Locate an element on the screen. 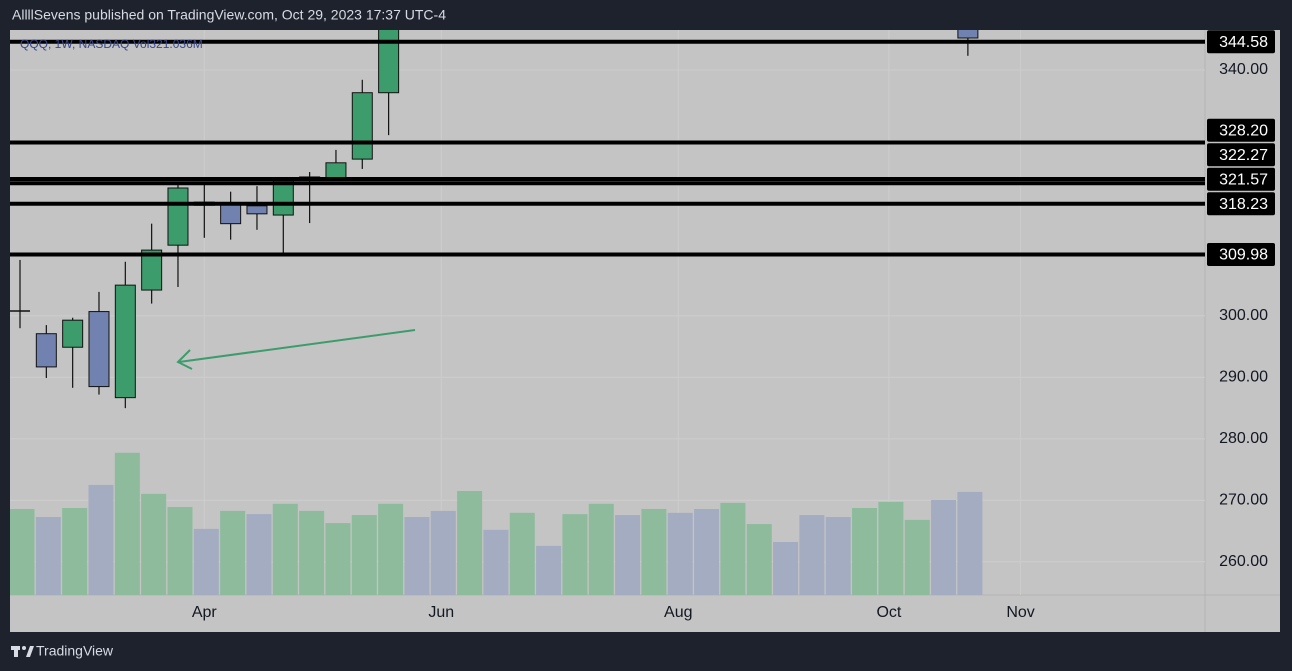  y-tick-label: 270.00 is located at coordinates (1243, 500).